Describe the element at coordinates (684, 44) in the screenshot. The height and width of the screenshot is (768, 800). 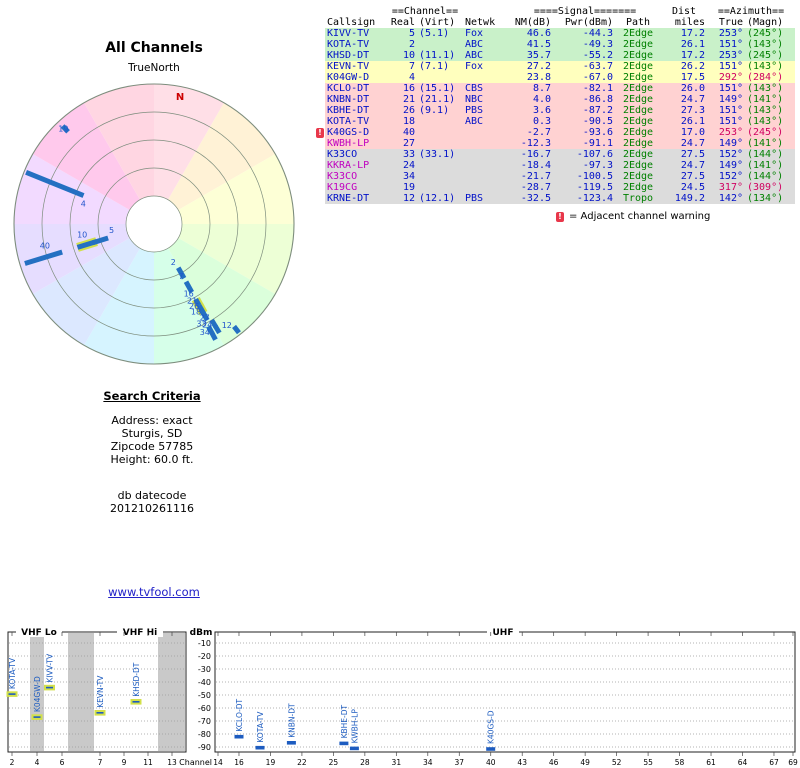
I see `cell-distance: 26.1` at that location.